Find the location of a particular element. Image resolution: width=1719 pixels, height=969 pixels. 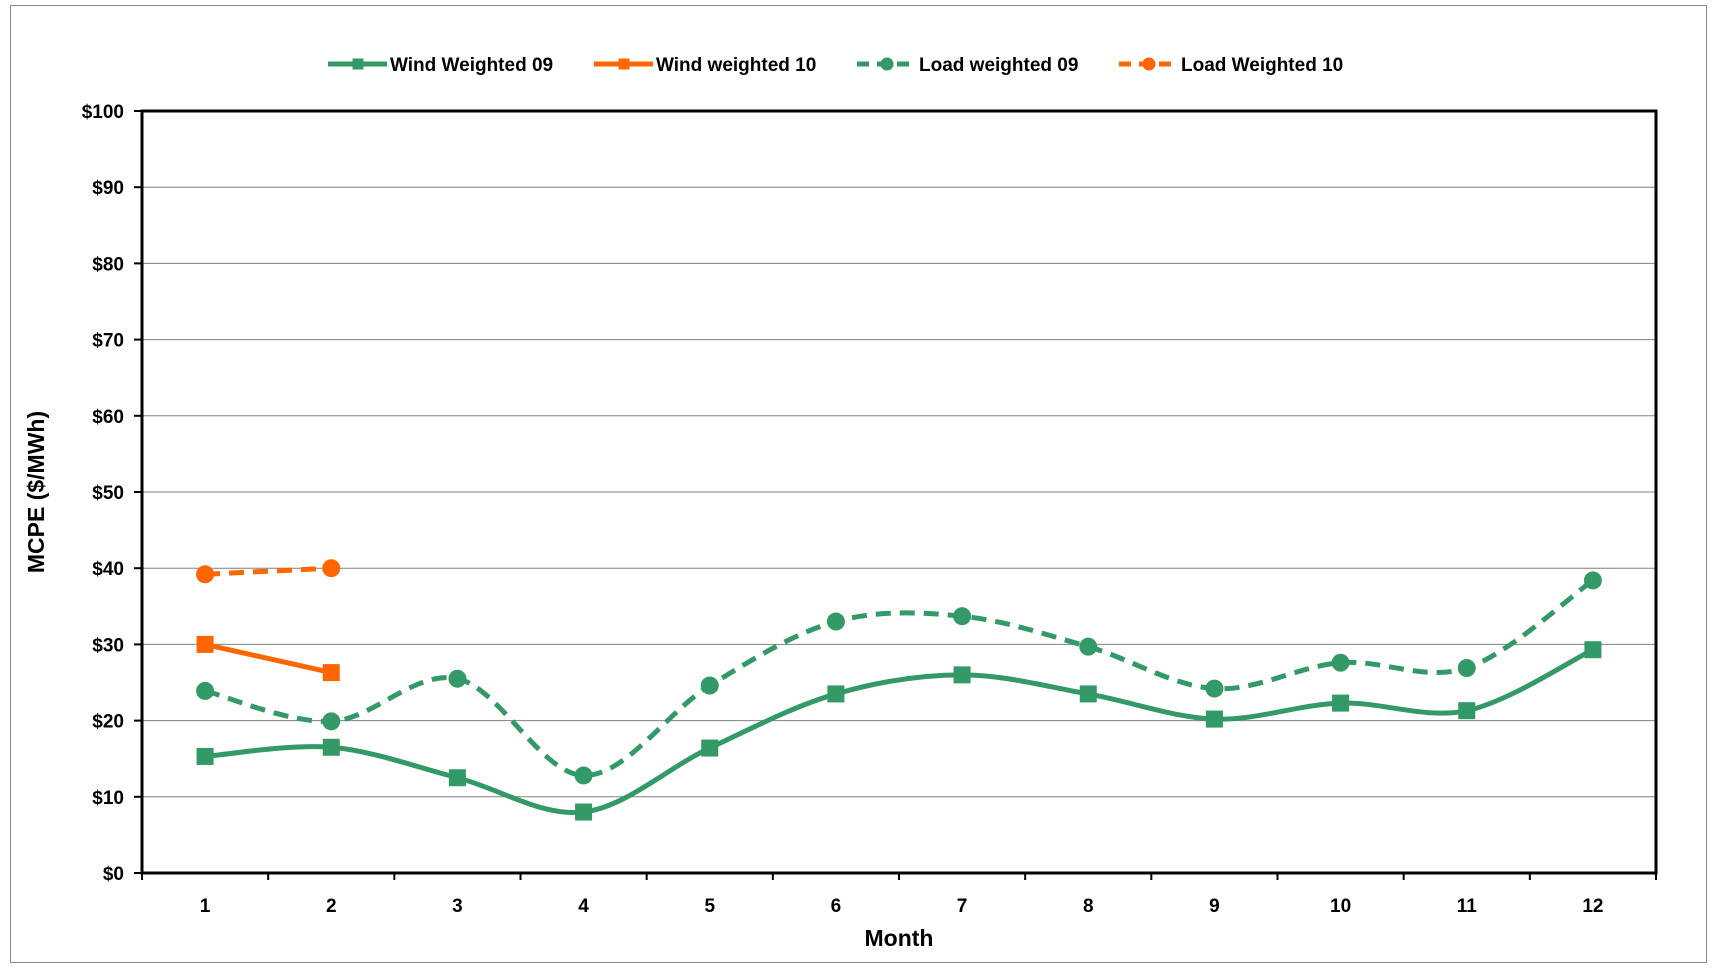

legend-item-4: Load Weighted 10 is located at coordinates (1231, 65).